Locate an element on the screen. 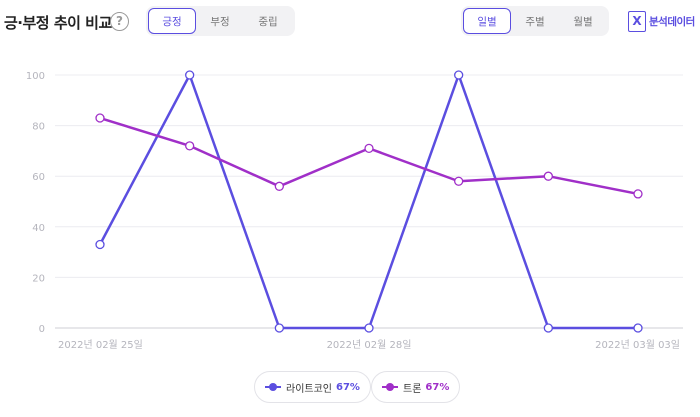 The image size is (700, 417). export-label: 분석데이터 is located at coordinates (672, 21).